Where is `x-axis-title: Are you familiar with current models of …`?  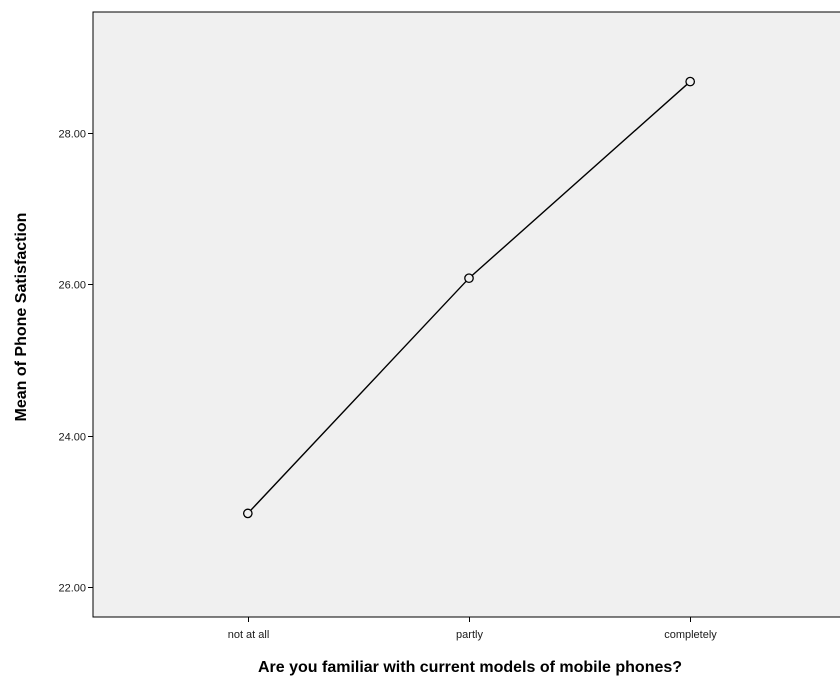 x-axis-title: Are you familiar with current models of … is located at coordinates (470, 667).